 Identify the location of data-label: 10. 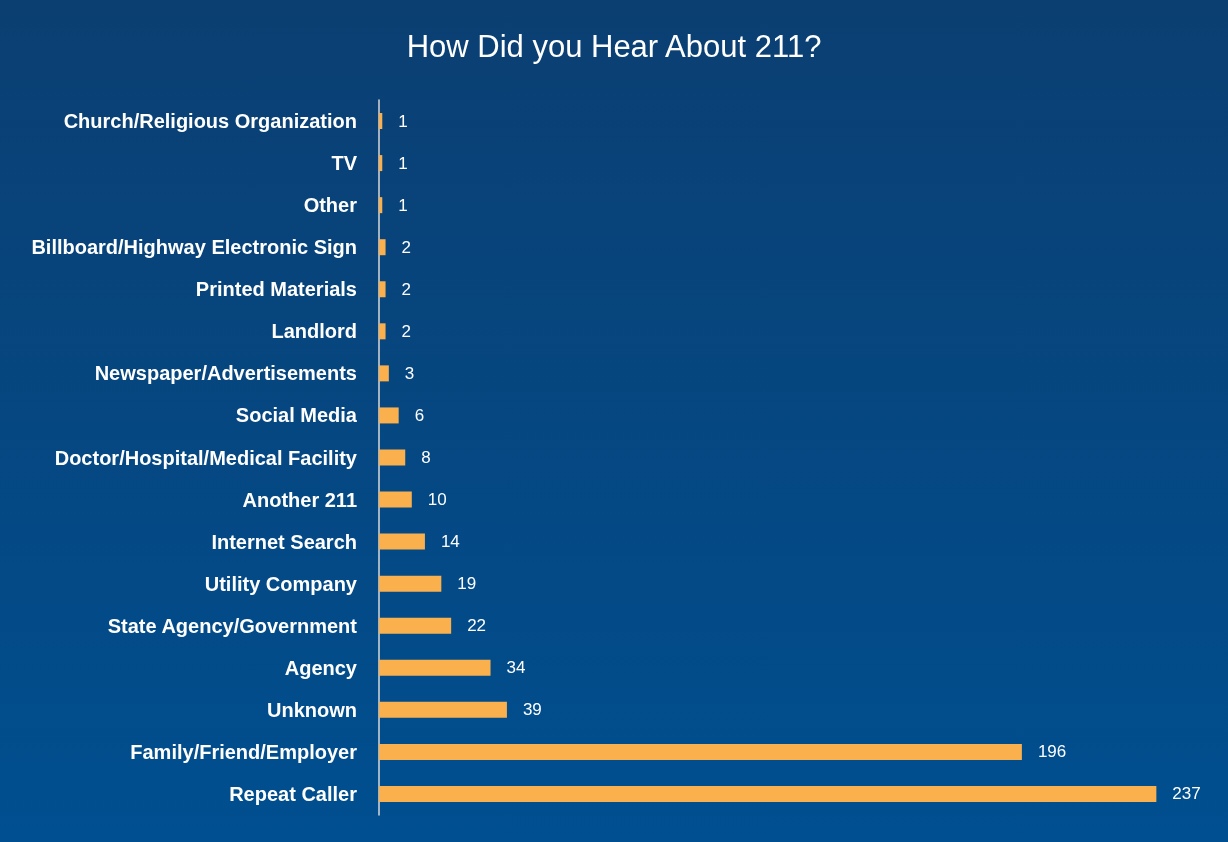
(437, 500).